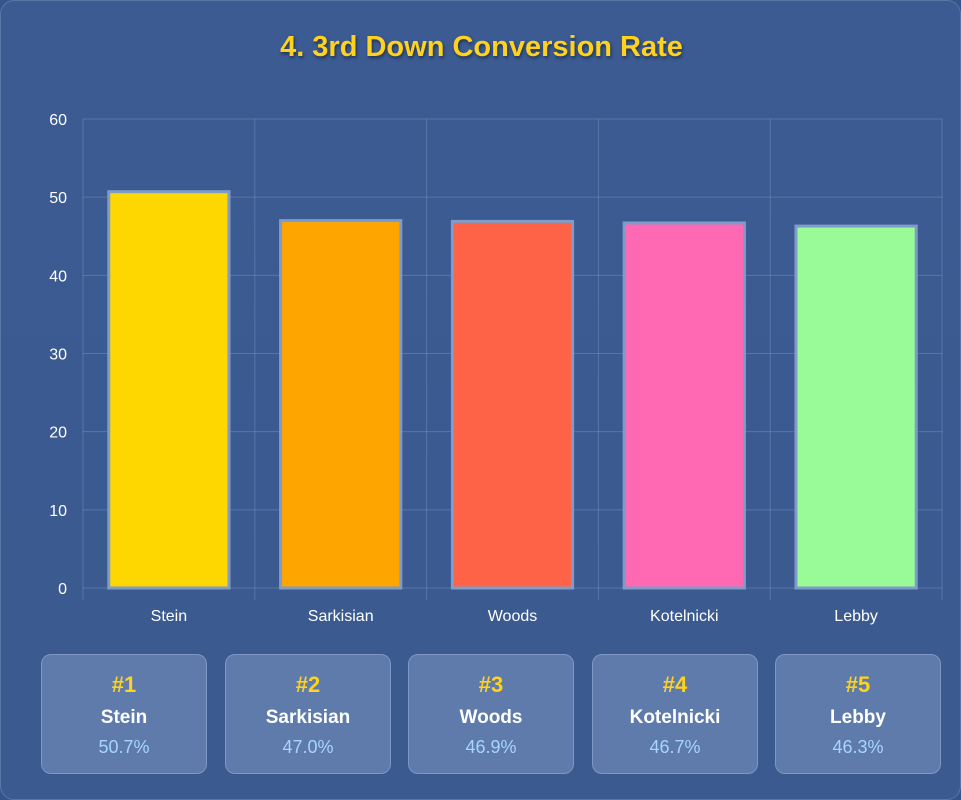 Image resolution: width=961 pixels, height=800 pixels. I want to click on x-tick-label: Woods, so click(513, 616).